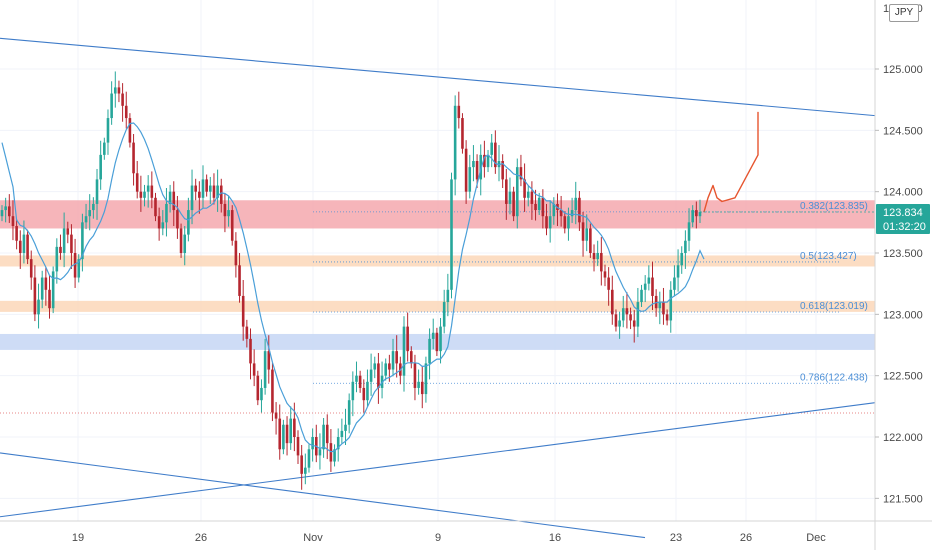 This screenshot has width=932, height=555. I want to click on projection-line, so click(731, 162).